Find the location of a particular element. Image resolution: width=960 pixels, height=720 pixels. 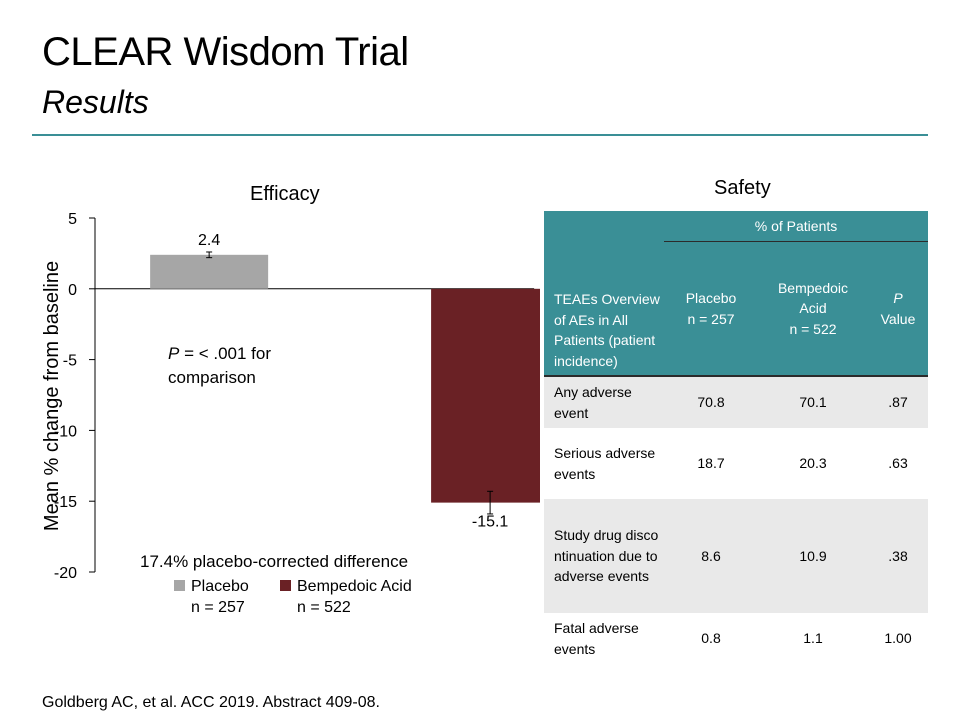

data-label: -15.1 is located at coordinates (490, 522).